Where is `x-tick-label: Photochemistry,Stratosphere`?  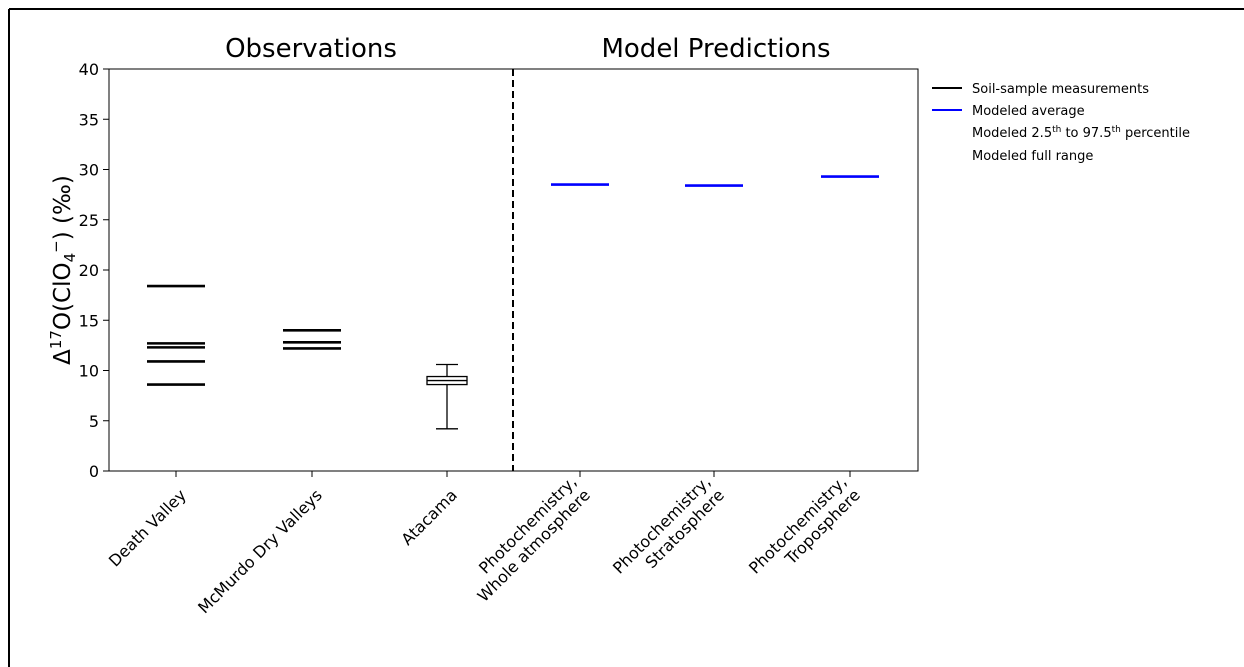 x-tick-label: Photochemistry,Stratosphere is located at coordinates (668, 531).